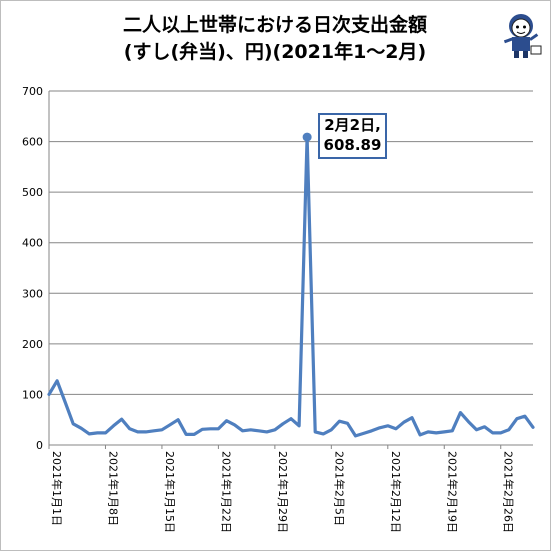 The width and height of the screenshot is (551, 551). I want to click on peak-marker, so click(307, 137).